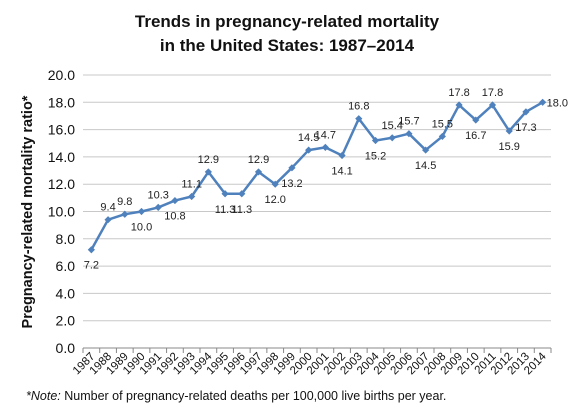 The image size is (574, 418). What do you see at coordinates (66, 321) in the screenshot?
I see `y-tick-label: 2.0` at bounding box center [66, 321].